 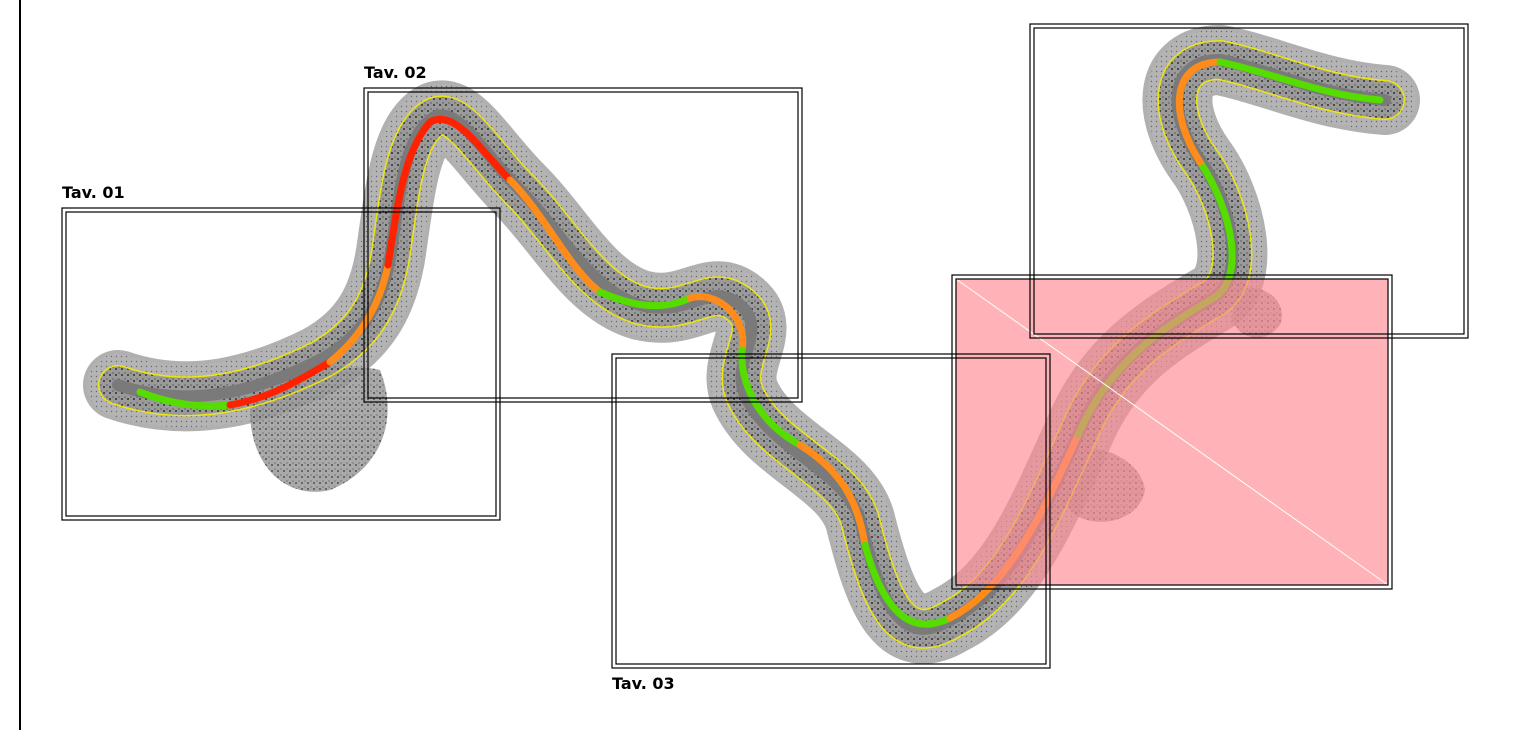 I want to click on frame-tav02-inner, so click(x=583, y=245).